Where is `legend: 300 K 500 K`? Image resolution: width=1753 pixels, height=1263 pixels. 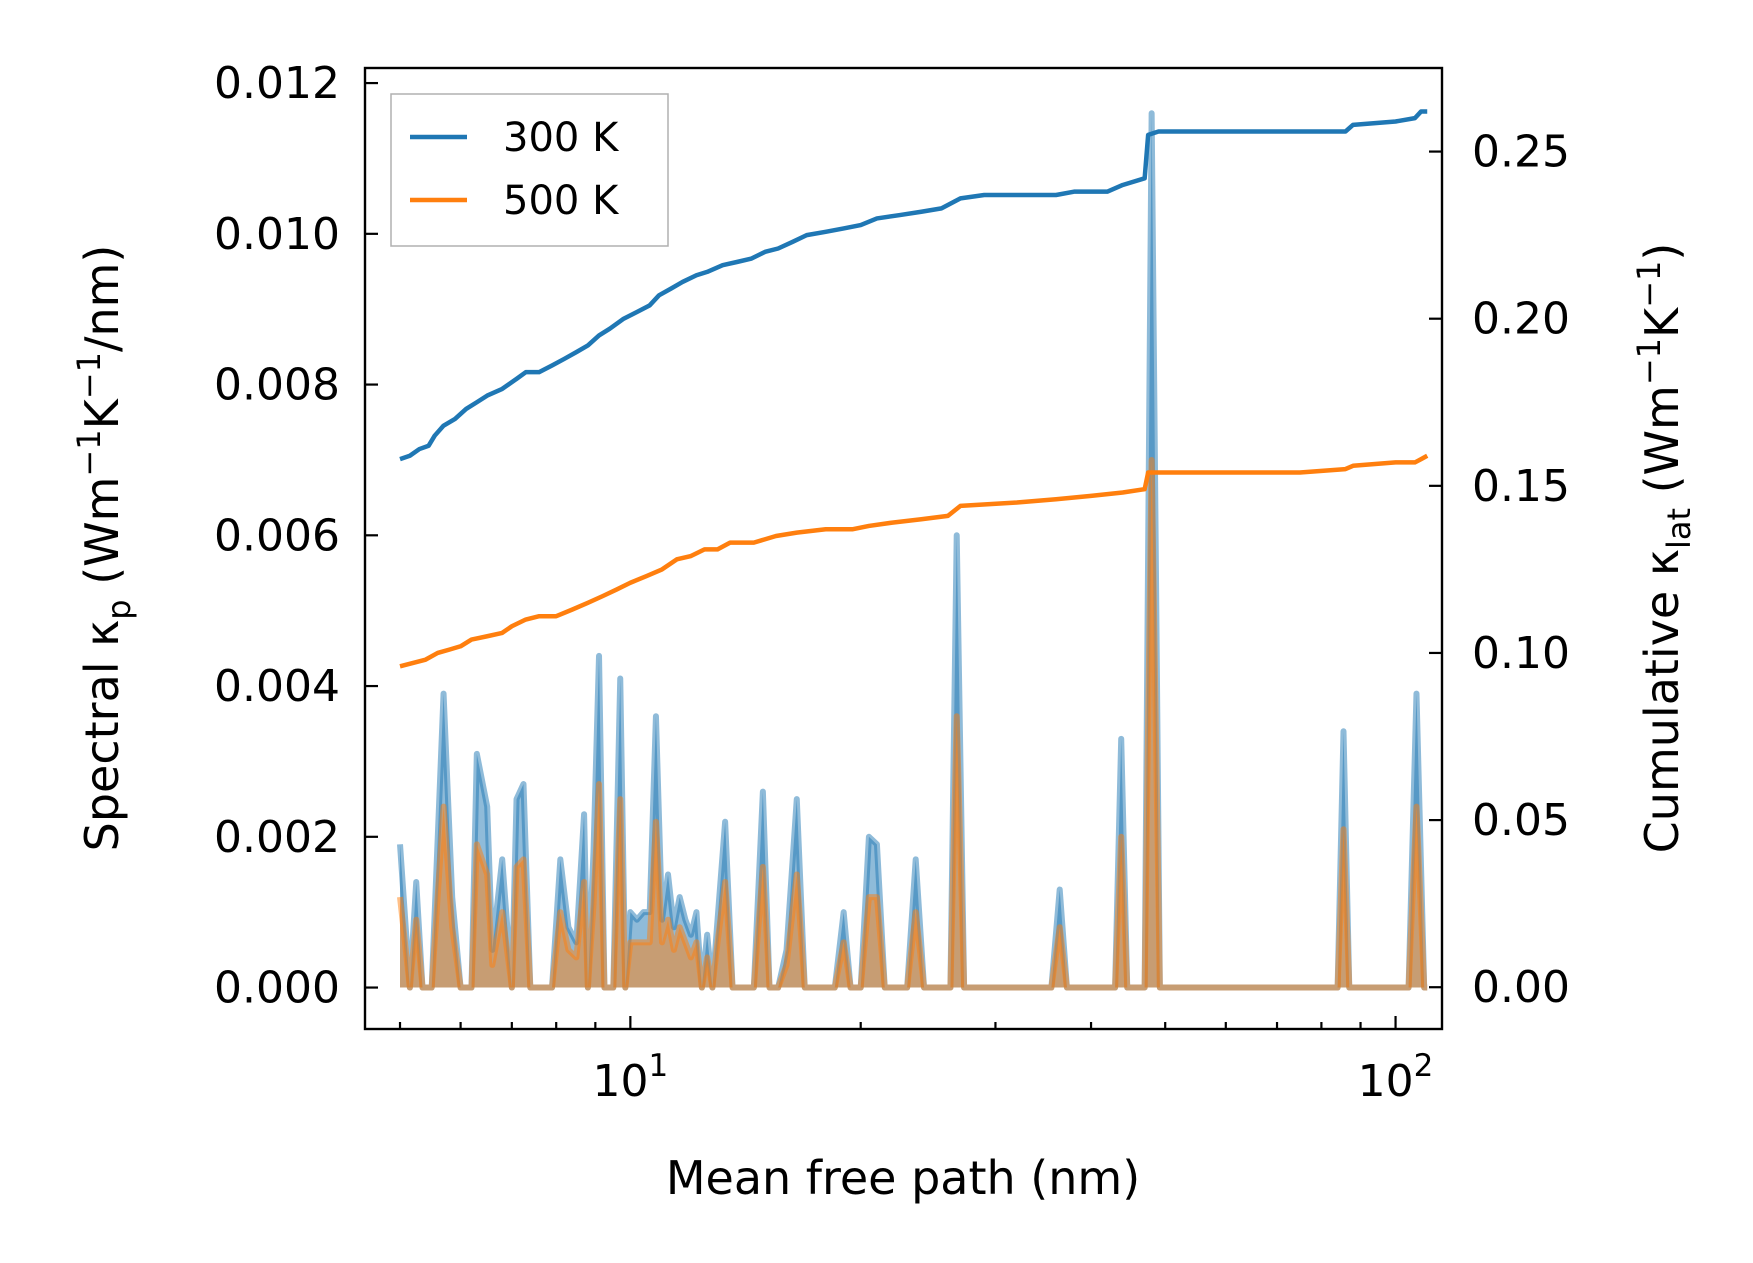 legend: 300 K 500 K is located at coordinates (529, 170).